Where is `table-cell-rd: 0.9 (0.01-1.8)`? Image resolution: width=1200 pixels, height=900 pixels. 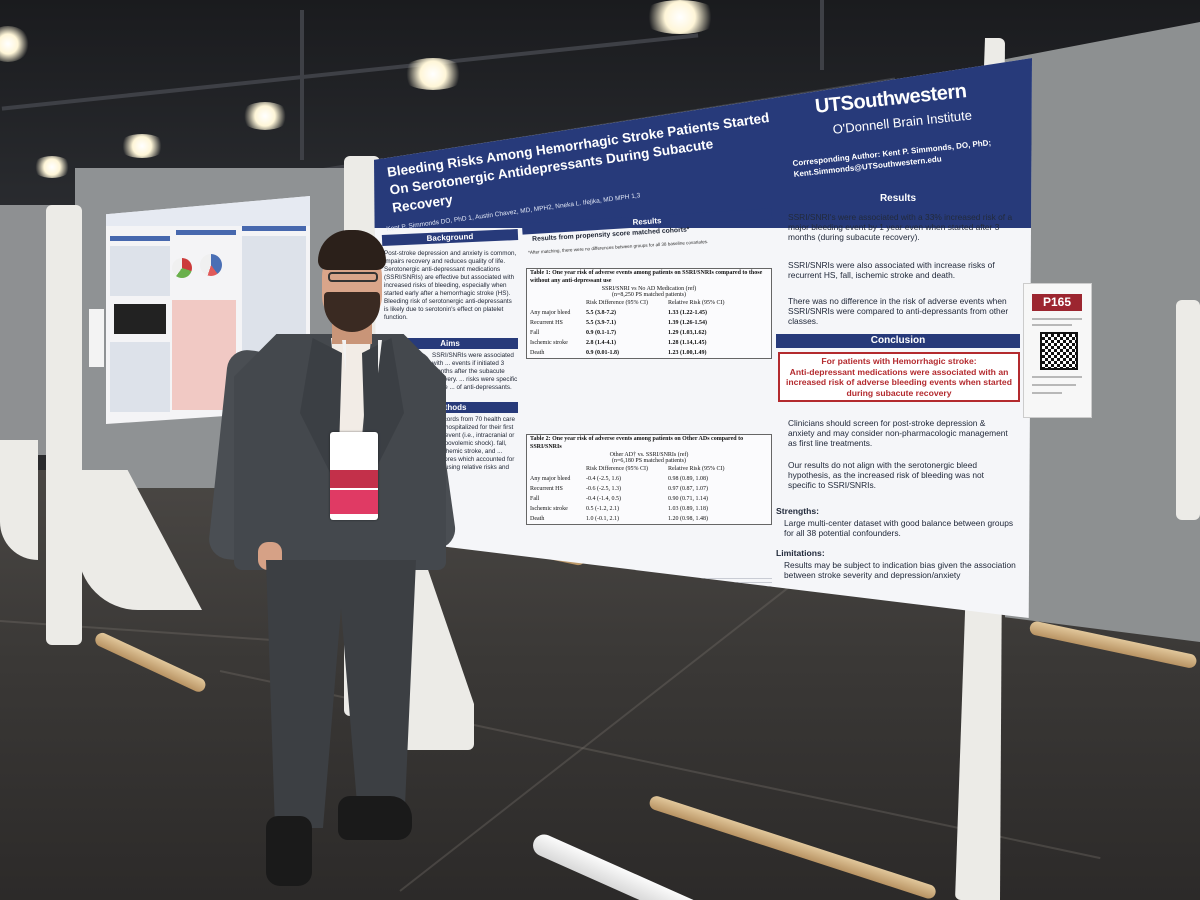
table-cell-rd: 0.9 (0.01-1.8) is located at coordinates (602, 353).